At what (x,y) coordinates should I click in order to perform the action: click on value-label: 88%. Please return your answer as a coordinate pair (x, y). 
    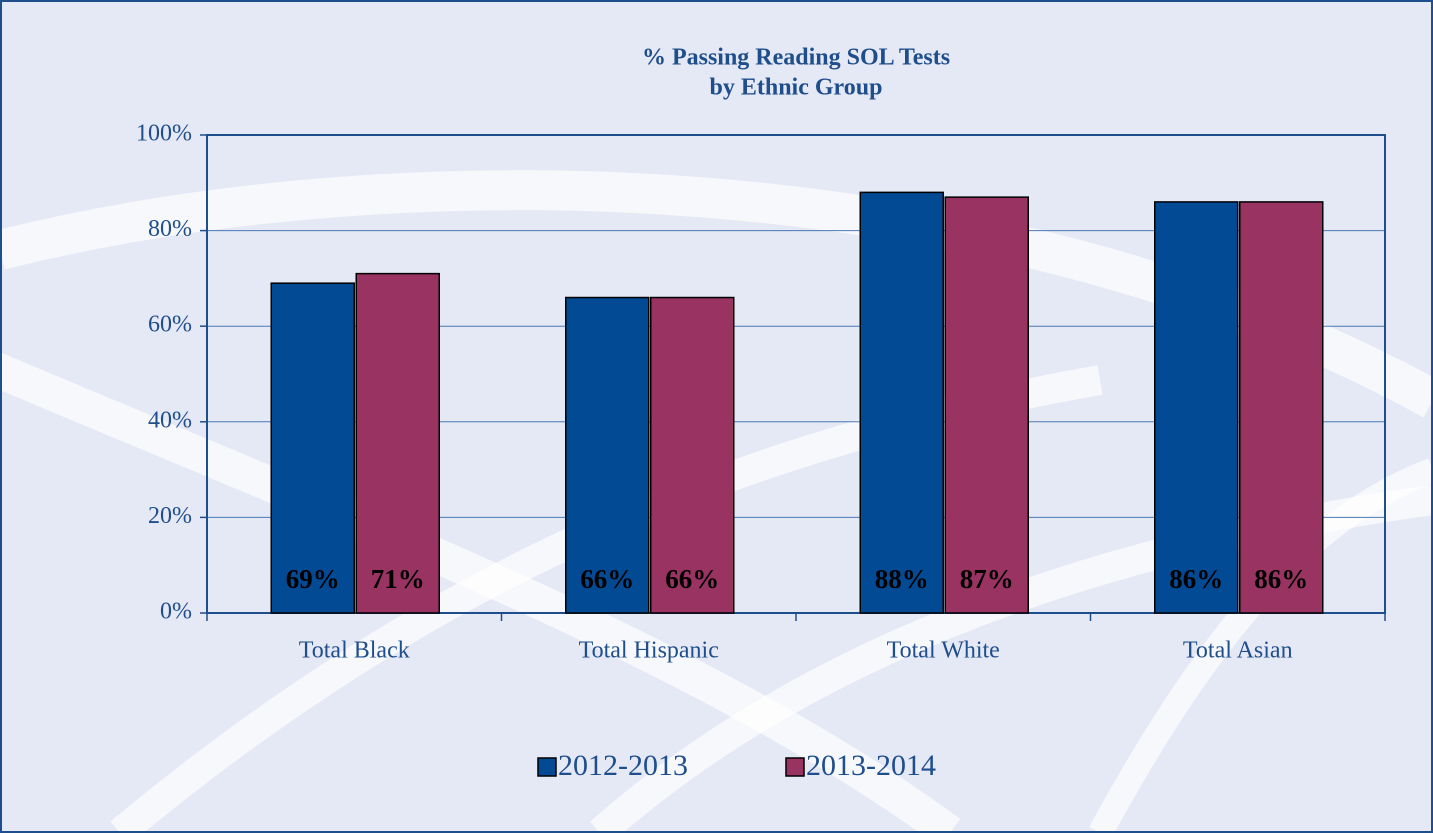
    Looking at the image, I should click on (902, 579).